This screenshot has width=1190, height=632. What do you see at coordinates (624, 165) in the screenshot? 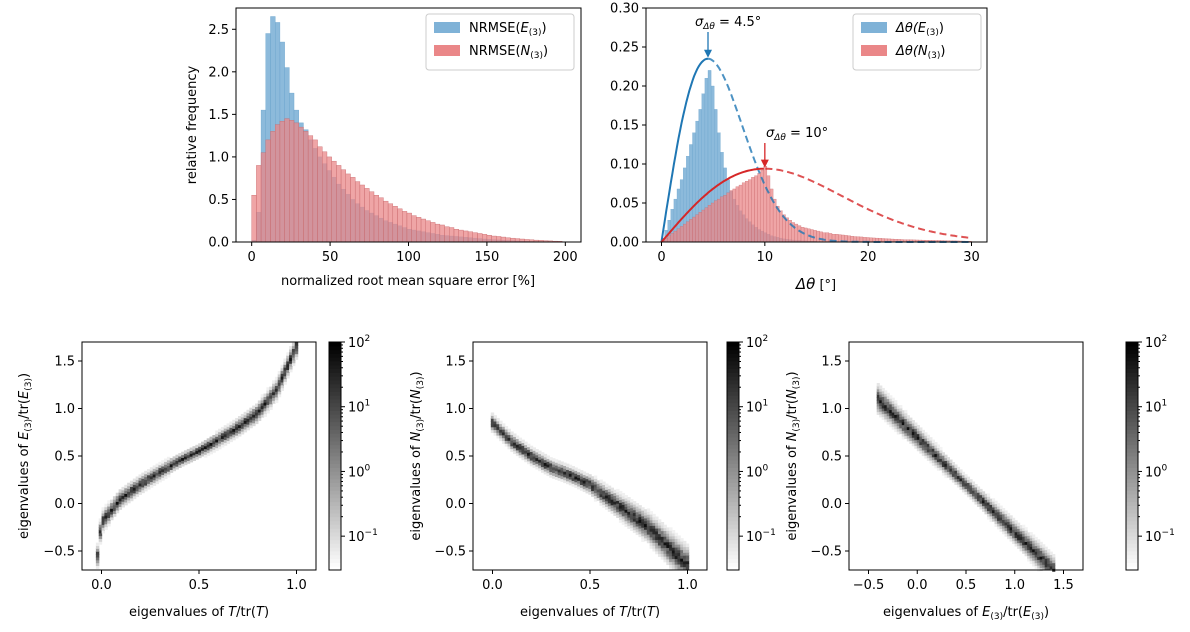
I see `dtheta-ytick-label: 0.10` at bounding box center [624, 165].